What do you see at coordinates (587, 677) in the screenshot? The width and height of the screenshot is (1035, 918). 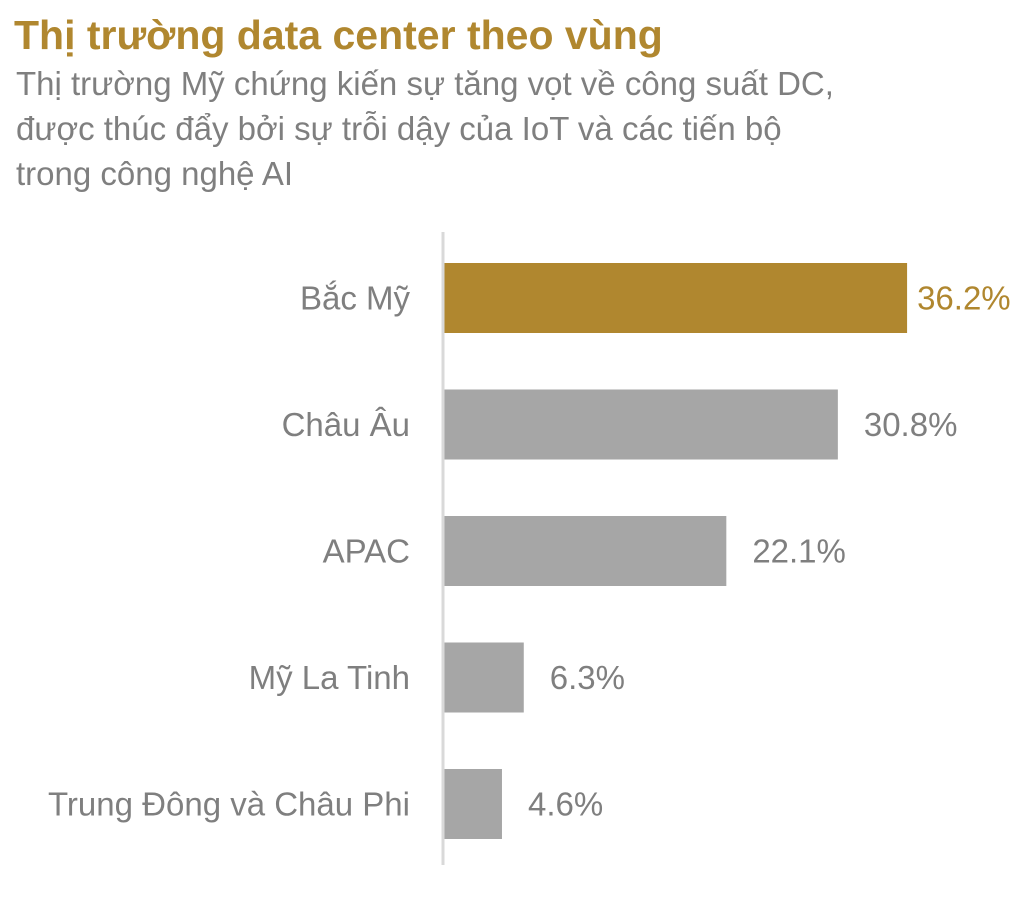 I see `value-label: 6.3%` at bounding box center [587, 677].